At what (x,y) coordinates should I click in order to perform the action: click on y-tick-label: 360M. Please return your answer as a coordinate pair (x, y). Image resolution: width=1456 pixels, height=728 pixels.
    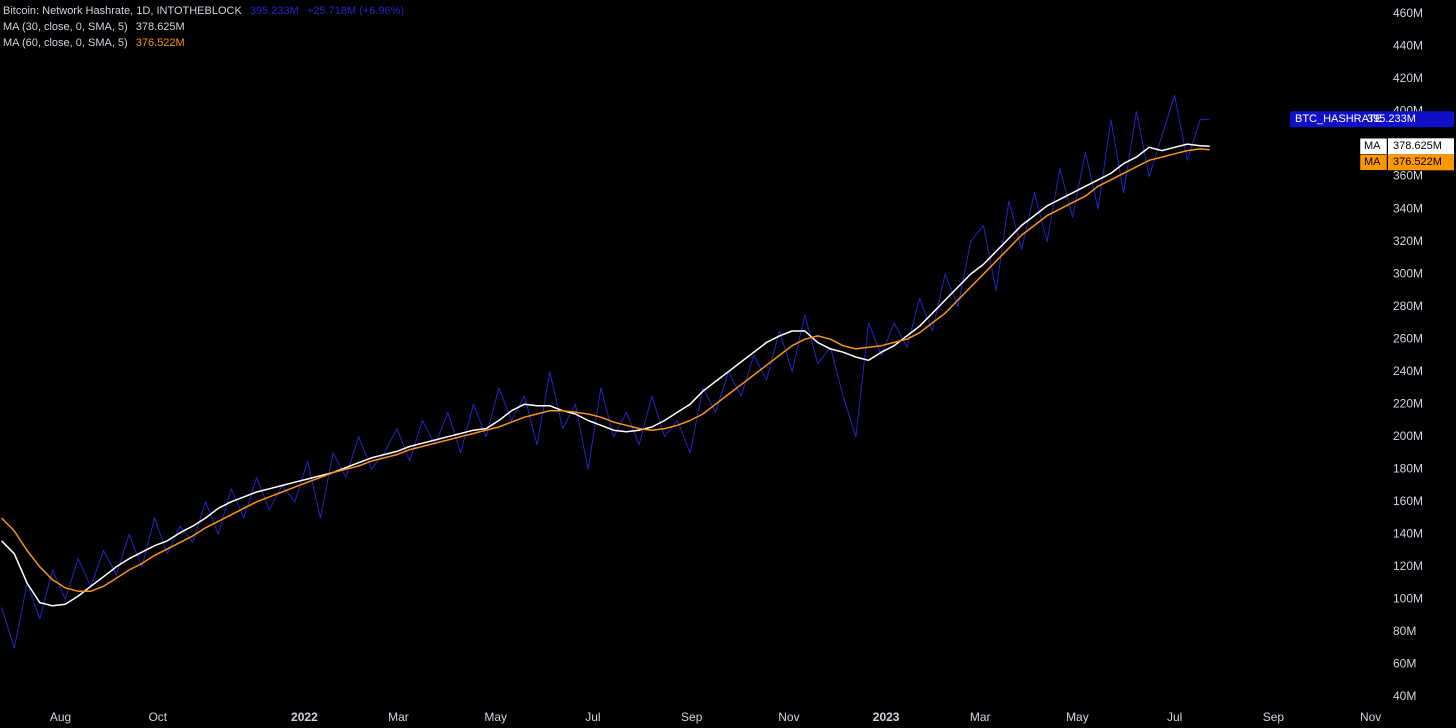
    Looking at the image, I should click on (1408, 176).